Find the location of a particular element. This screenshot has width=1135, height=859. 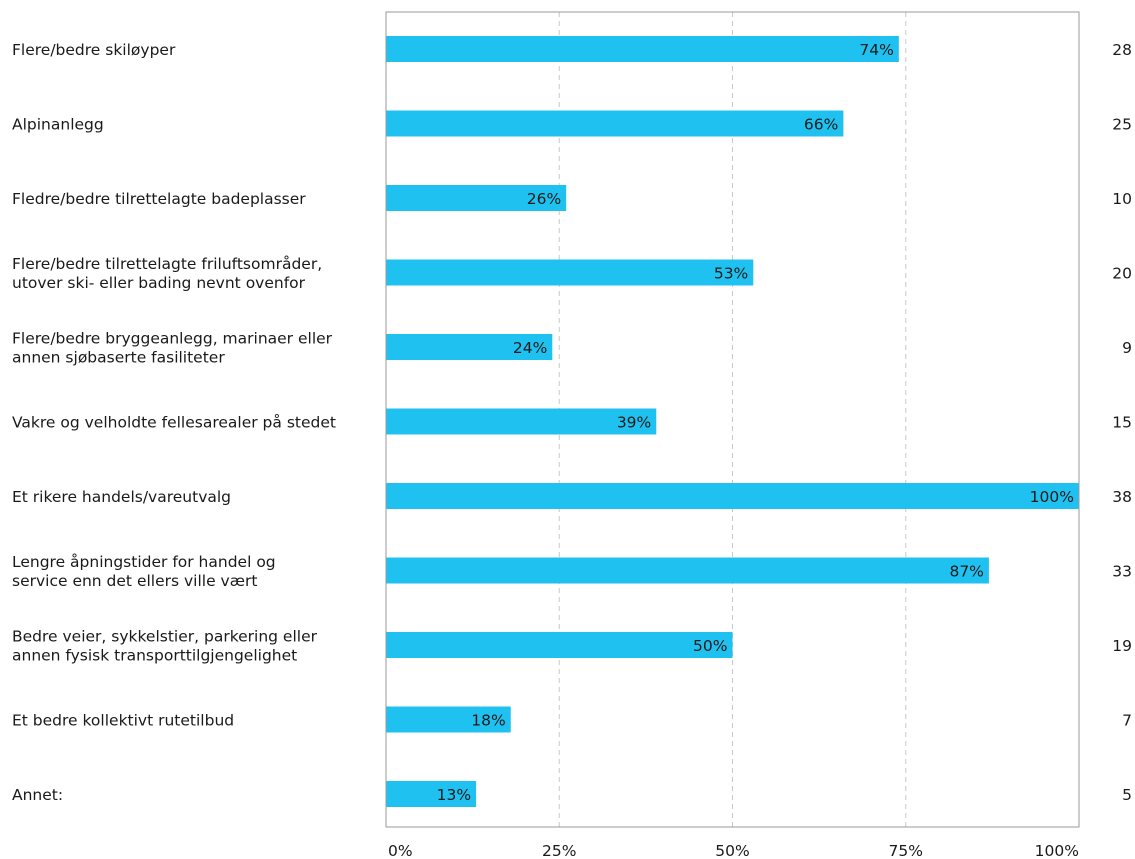

category-label-1: Alpinanlegg is located at coordinates (58, 125).